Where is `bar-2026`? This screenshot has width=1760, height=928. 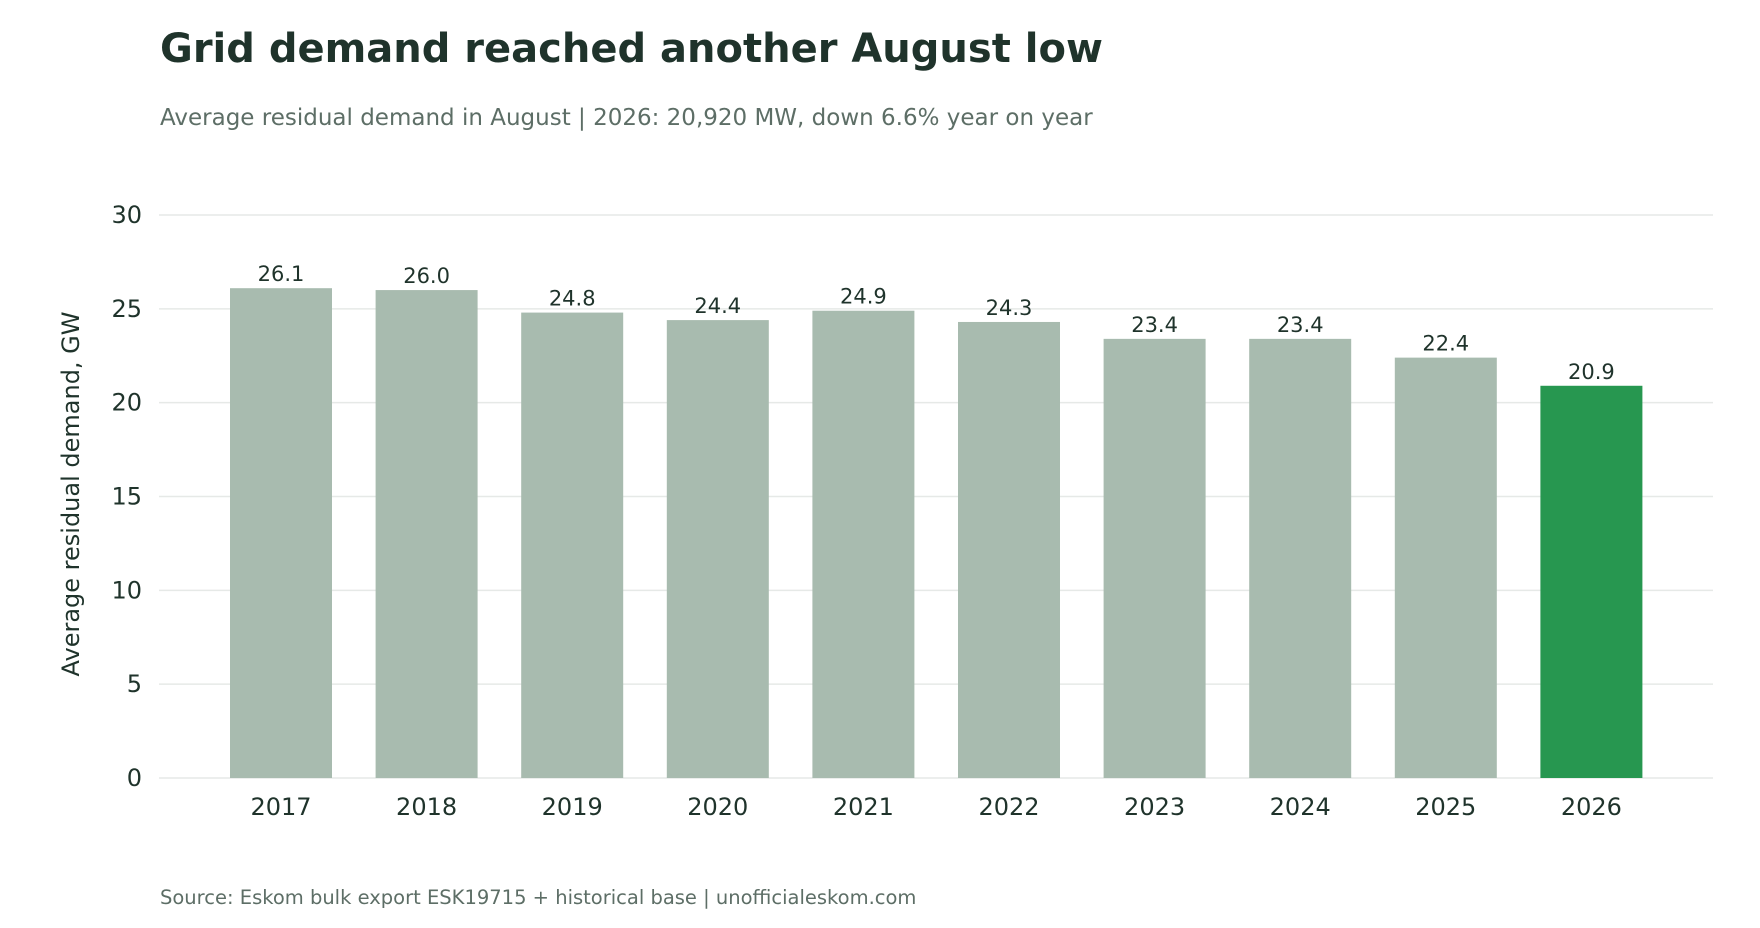 bar-2026 is located at coordinates (1591, 581).